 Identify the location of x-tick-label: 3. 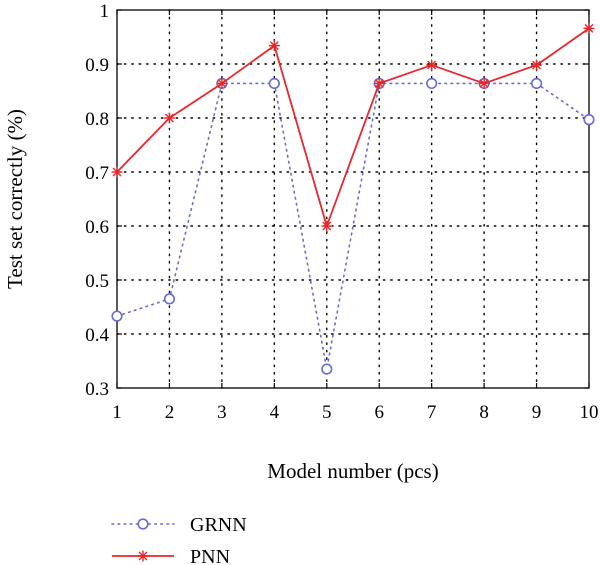
(222, 412).